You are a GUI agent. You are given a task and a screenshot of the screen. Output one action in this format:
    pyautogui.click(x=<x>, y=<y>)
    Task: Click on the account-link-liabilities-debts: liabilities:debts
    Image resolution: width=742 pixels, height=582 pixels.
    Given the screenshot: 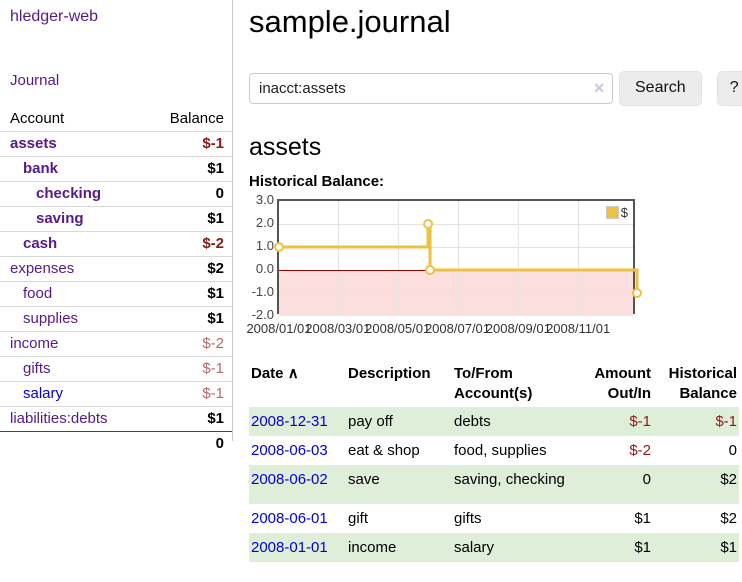 What is the action you would take?
    pyautogui.click(x=59, y=418)
    